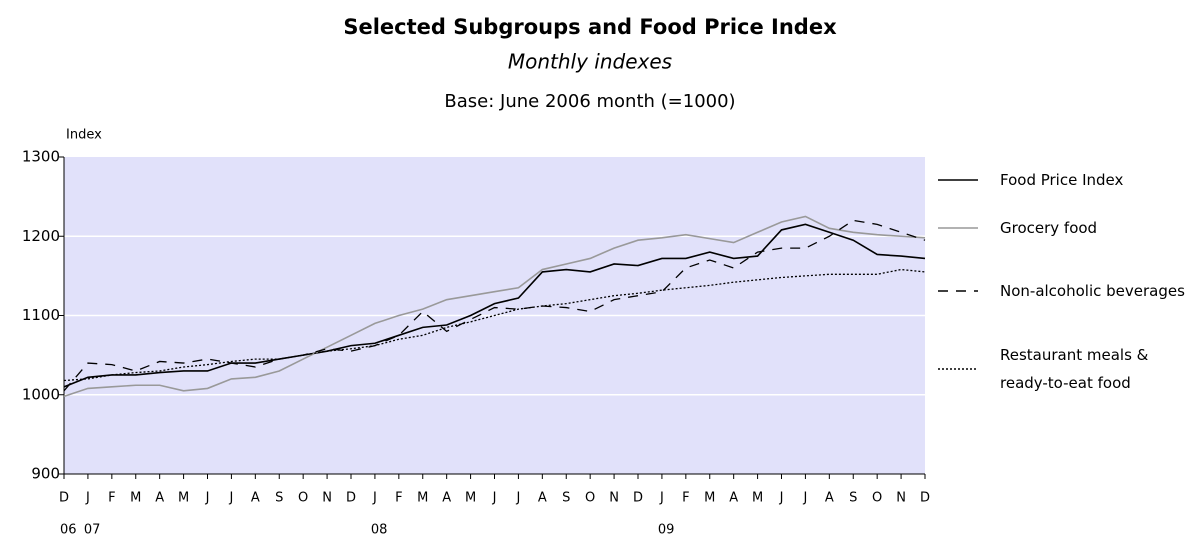 The image size is (1187, 541). What do you see at coordinates (379, 530) in the screenshot?
I see `year-label: 08` at bounding box center [379, 530].